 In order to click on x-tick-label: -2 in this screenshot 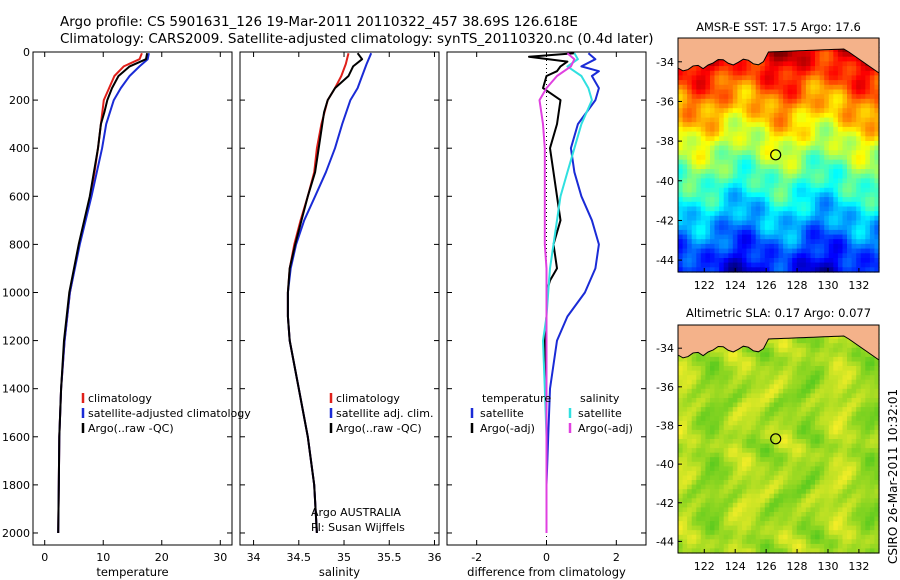, I will do `click(476, 557)`.